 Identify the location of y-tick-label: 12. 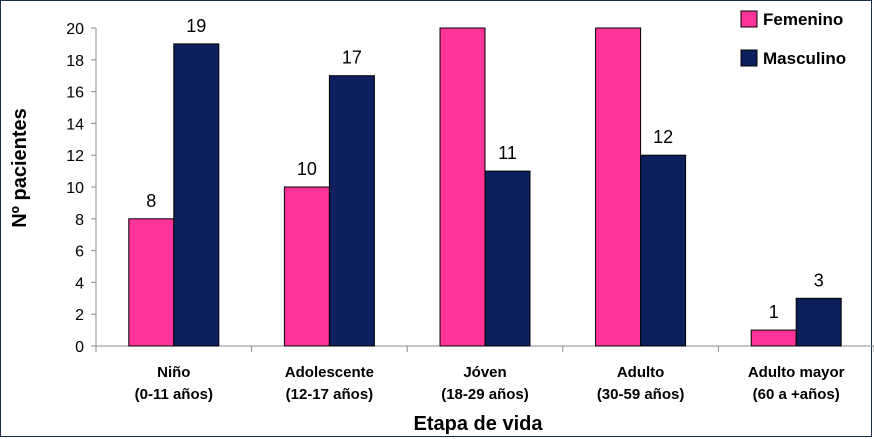
(75, 156).